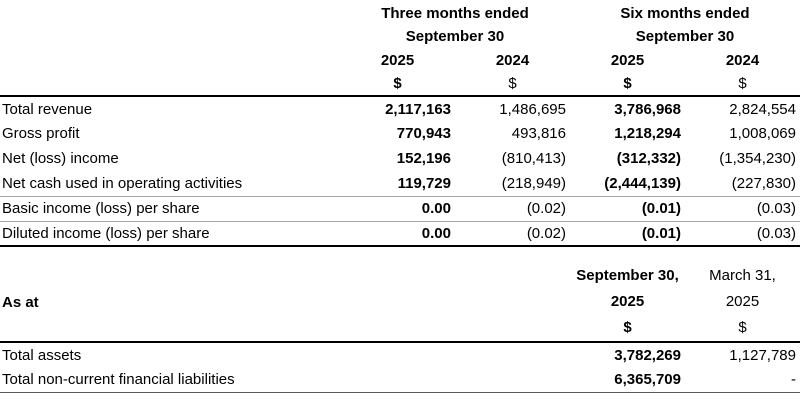 The height and width of the screenshot is (404, 800). I want to click on cell-value: 2,824,554, so click(762, 109).